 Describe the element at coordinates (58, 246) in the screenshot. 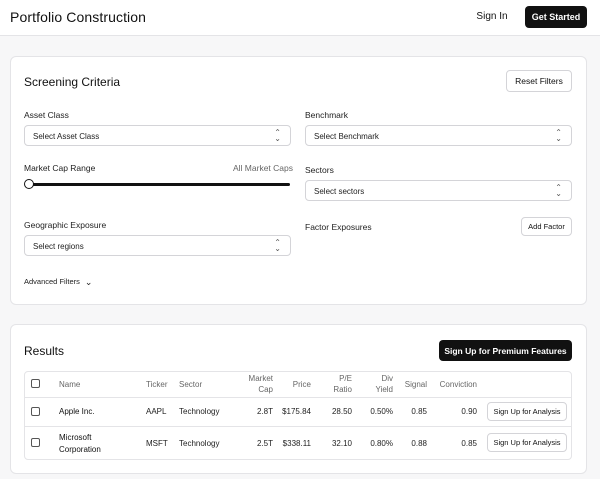

I see `geographic-value: Select regions` at that location.